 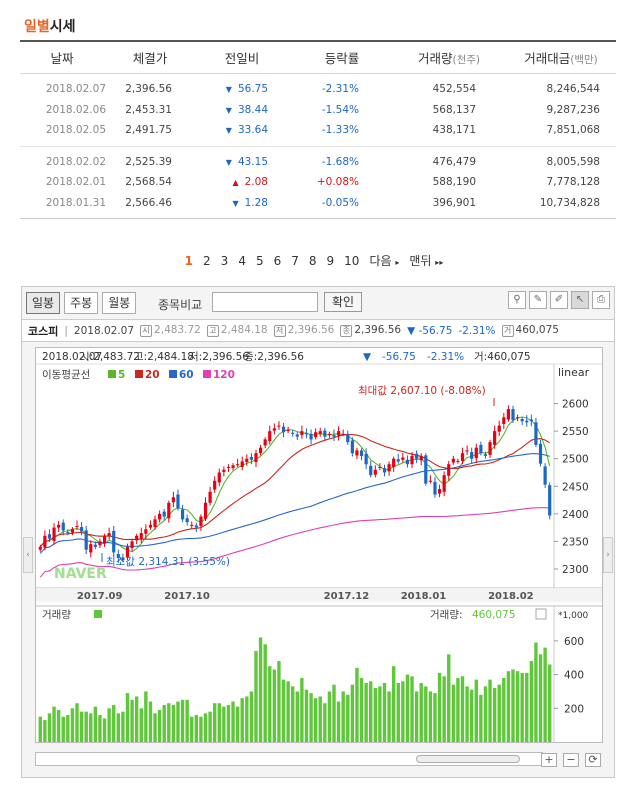 What do you see at coordinates (277, 261) in the screenshot?
I see `page-link: 6` at bounding box center [277, 261].